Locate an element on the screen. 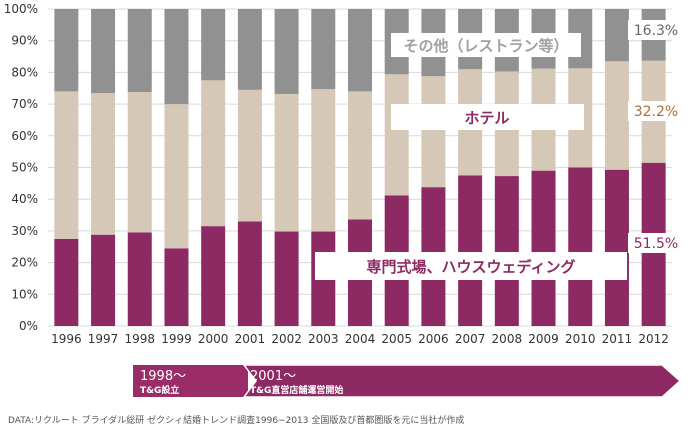 The image size is (690, 429). y-tick-label: 70% is located at coordinates (24, 104).